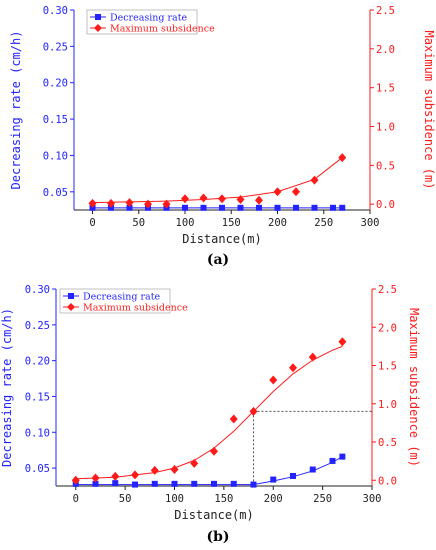 The height and width of the screenshot is (550, 436). What do you see at coordinates (162, 29) in the screenshot?
I see `legend-label-maximum-subsidence: Maximum subsidence` at bounding box center [162, 29].